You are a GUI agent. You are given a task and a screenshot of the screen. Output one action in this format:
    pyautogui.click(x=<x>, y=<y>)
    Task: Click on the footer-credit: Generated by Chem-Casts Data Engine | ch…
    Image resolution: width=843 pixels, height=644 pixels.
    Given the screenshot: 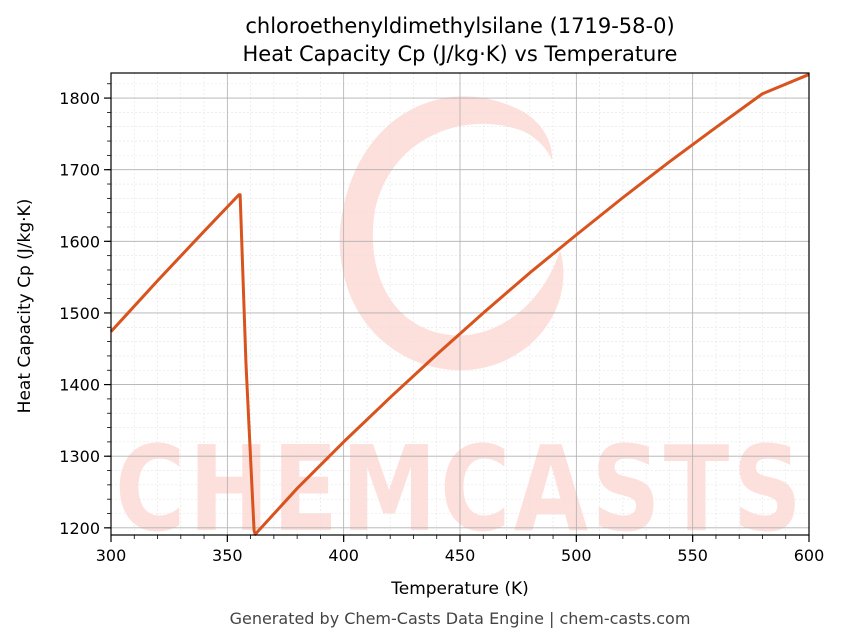 What is the action you would take?
    pyautogui.click(x=460, y=618)
    